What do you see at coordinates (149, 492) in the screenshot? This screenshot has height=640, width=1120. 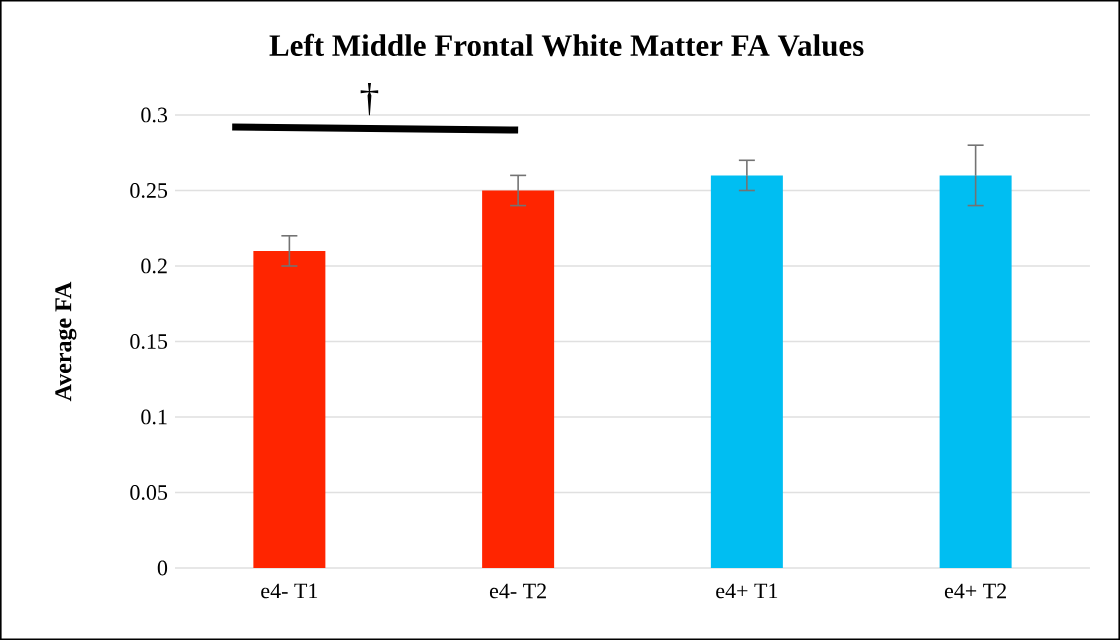 I see `y-tick-label: 0.05` at bounding box center [149, 492].